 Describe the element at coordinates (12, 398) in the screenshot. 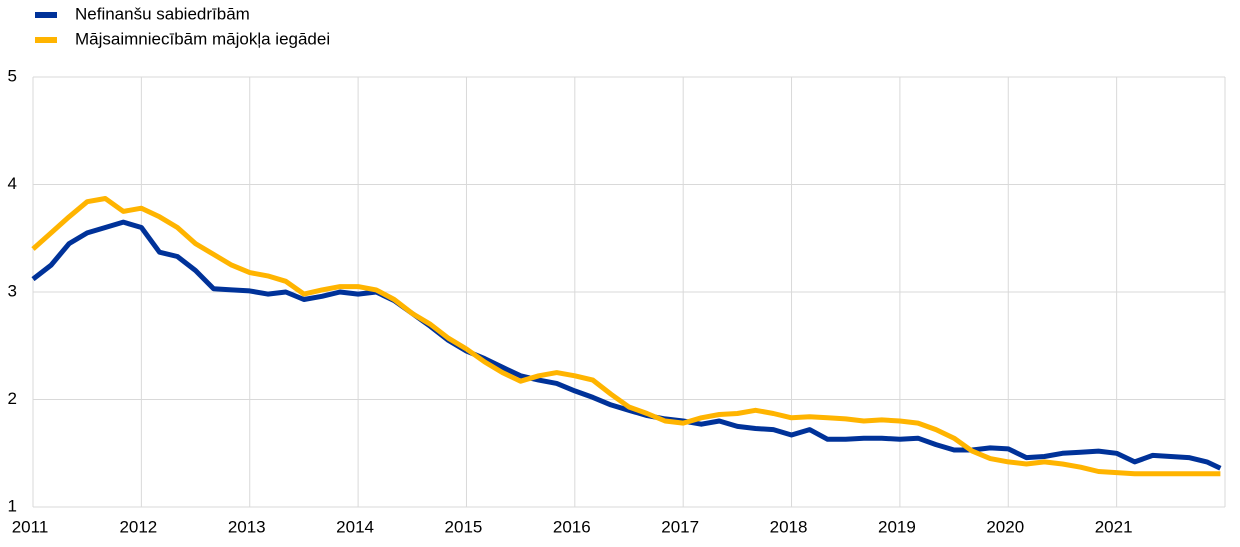

I see `y-tick-label: 2` at that location.